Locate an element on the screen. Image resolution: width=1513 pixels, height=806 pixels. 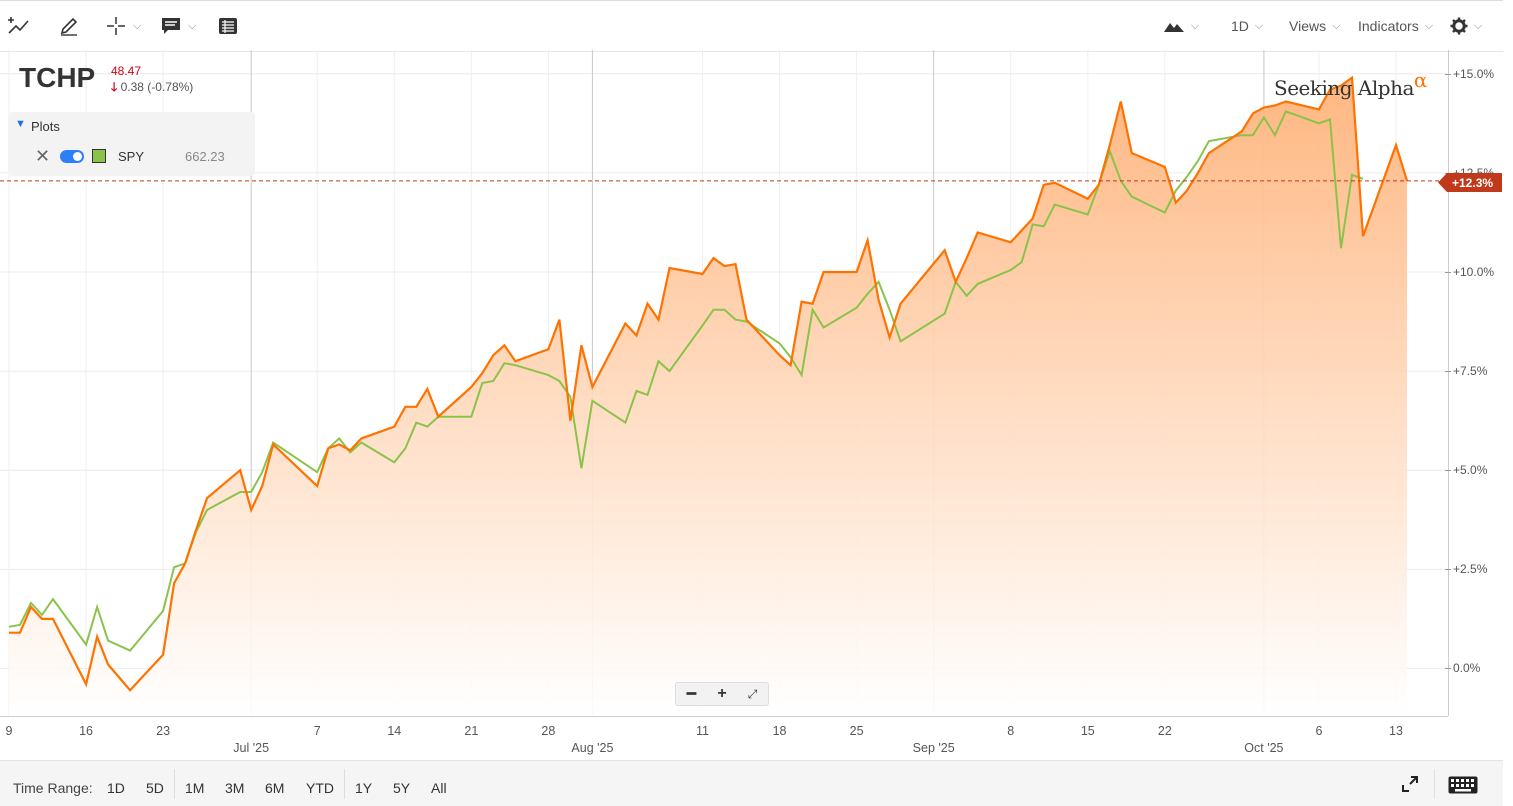
mountain-icon is located at coordinates (1174, 27).